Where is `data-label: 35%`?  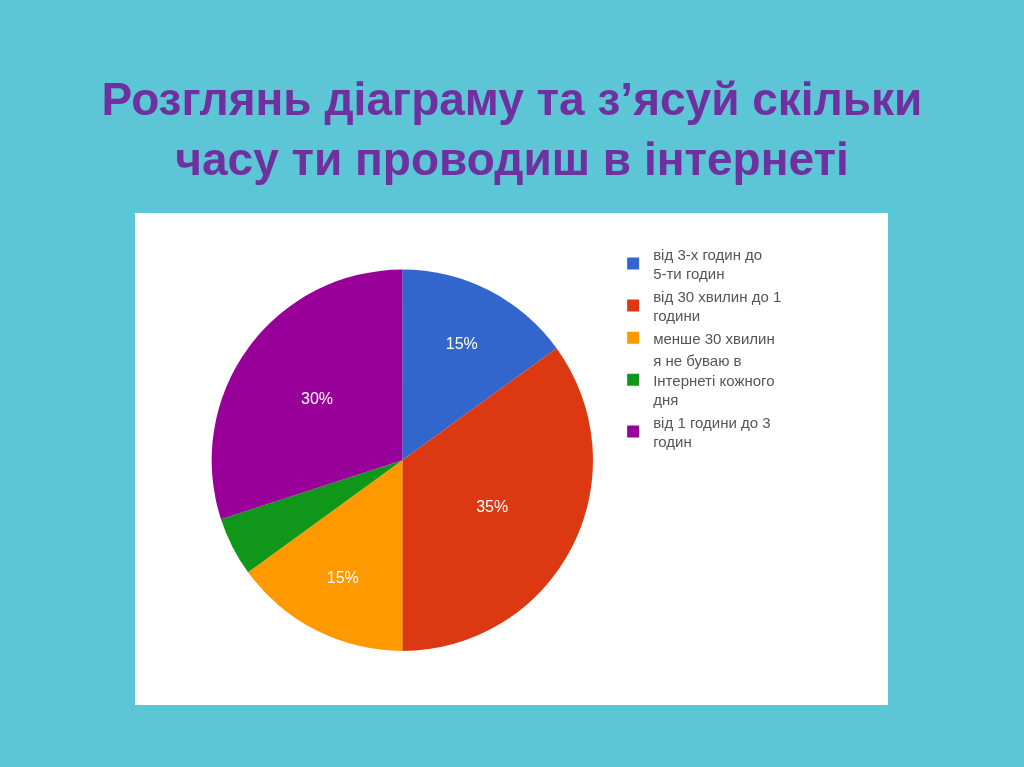 data-label: 35% is located at coordinates (492, 506).